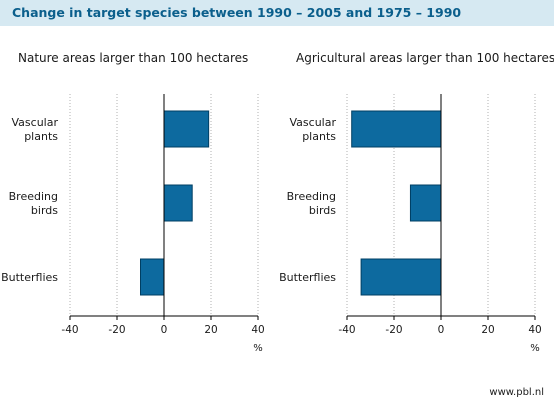 The height and width of the screenshot is (406, 554). I want to click on chart-2-x-tick-label: 20, so click(487, 330).